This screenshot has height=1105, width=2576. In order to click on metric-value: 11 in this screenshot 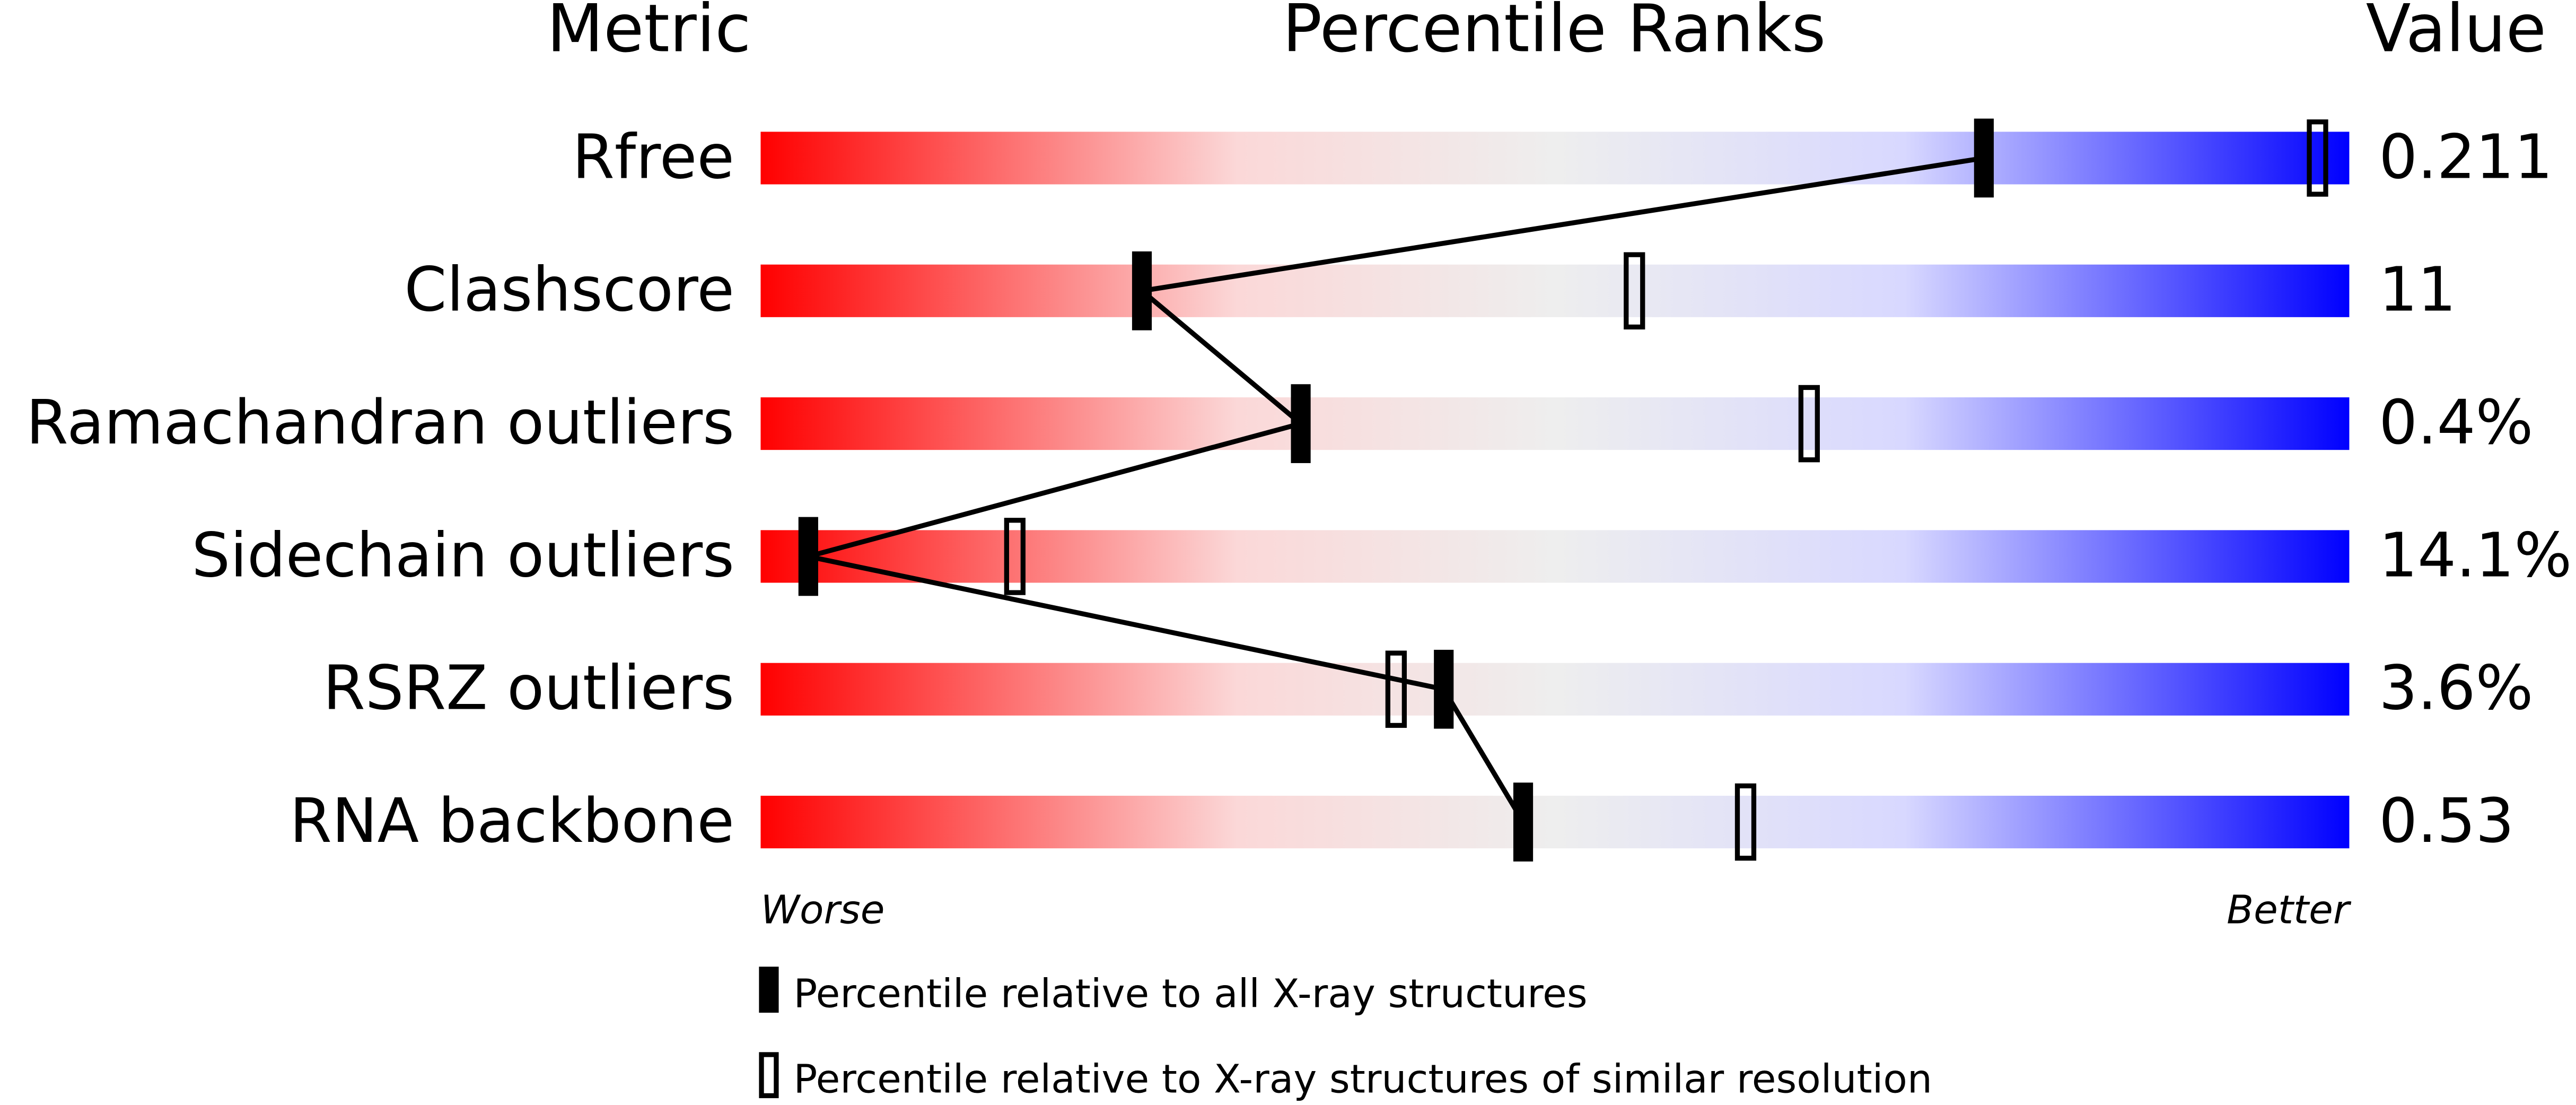, I will do `click(2417, 290)`.